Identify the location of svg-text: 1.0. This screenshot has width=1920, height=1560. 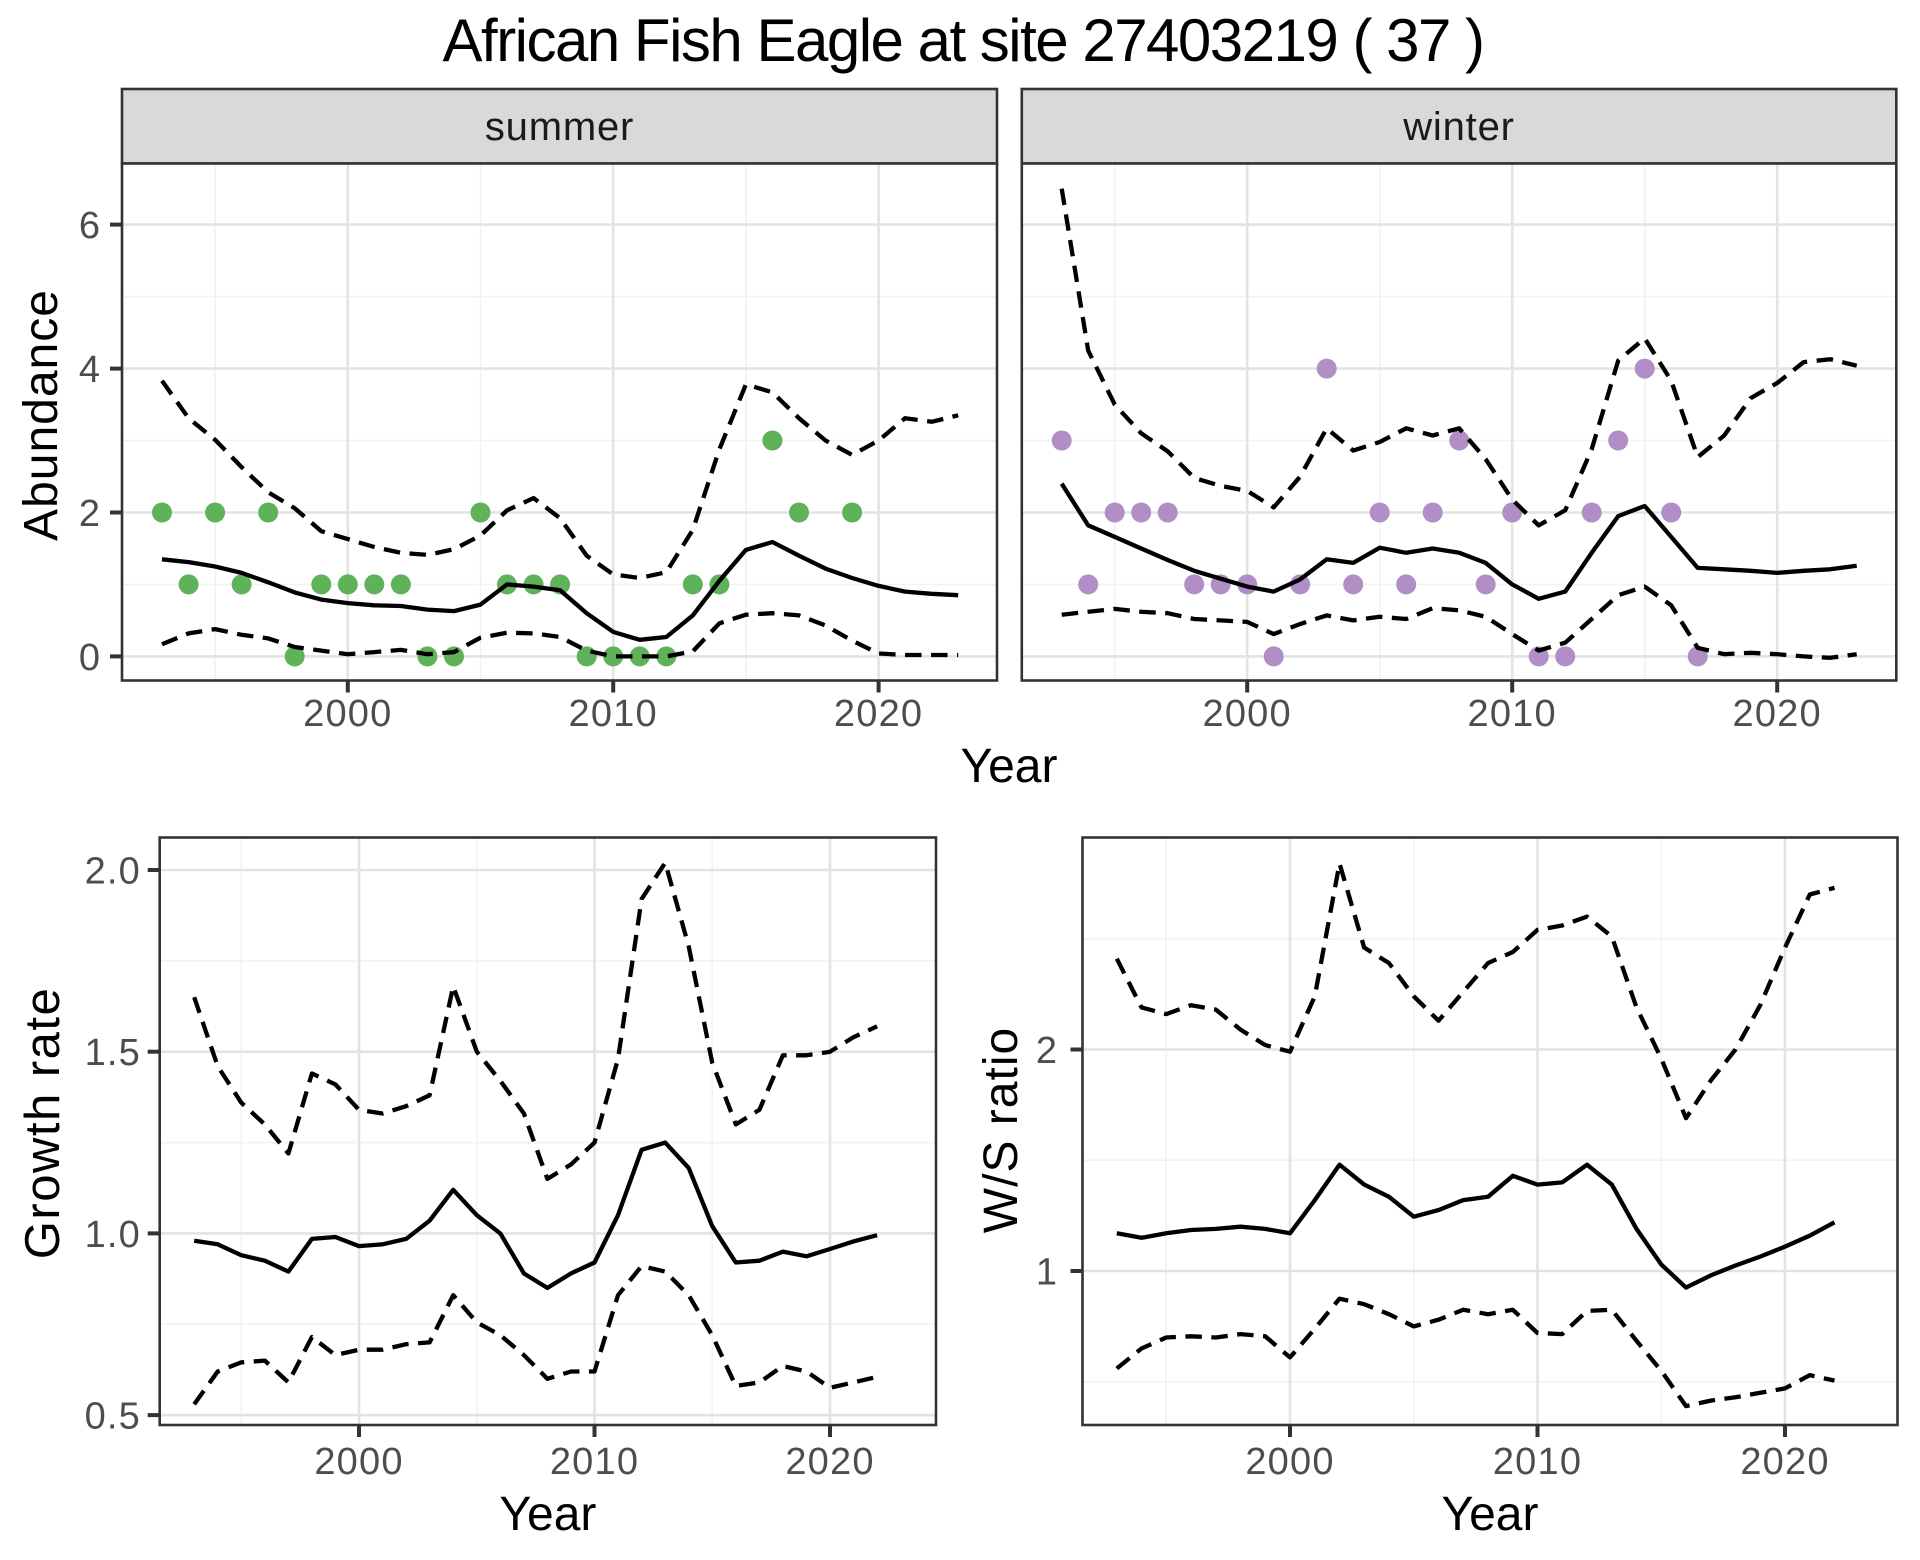
(113, 1235).